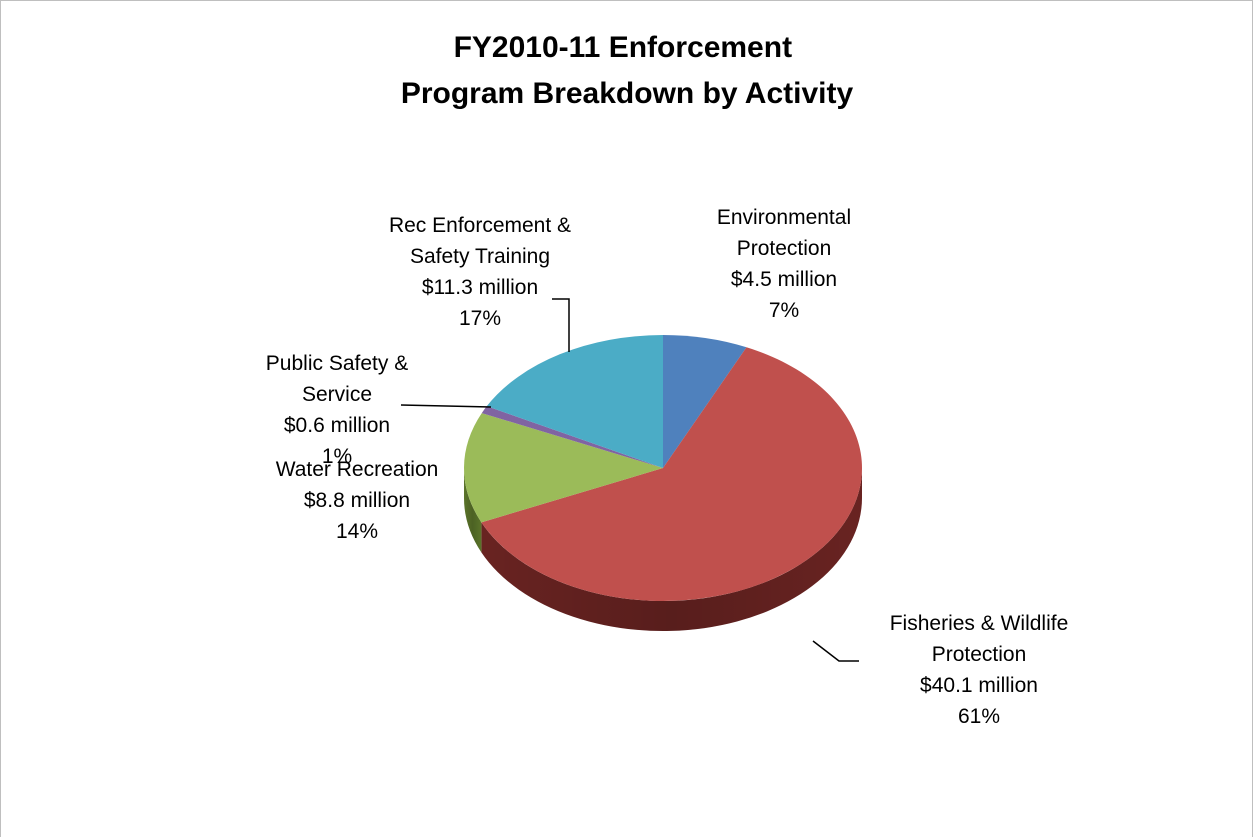  Describe the element at coordinates (784, 264) in the screenshot. I see `data-label-environmental-protection: Environmental Protection $4.5 million 7%` at that location.